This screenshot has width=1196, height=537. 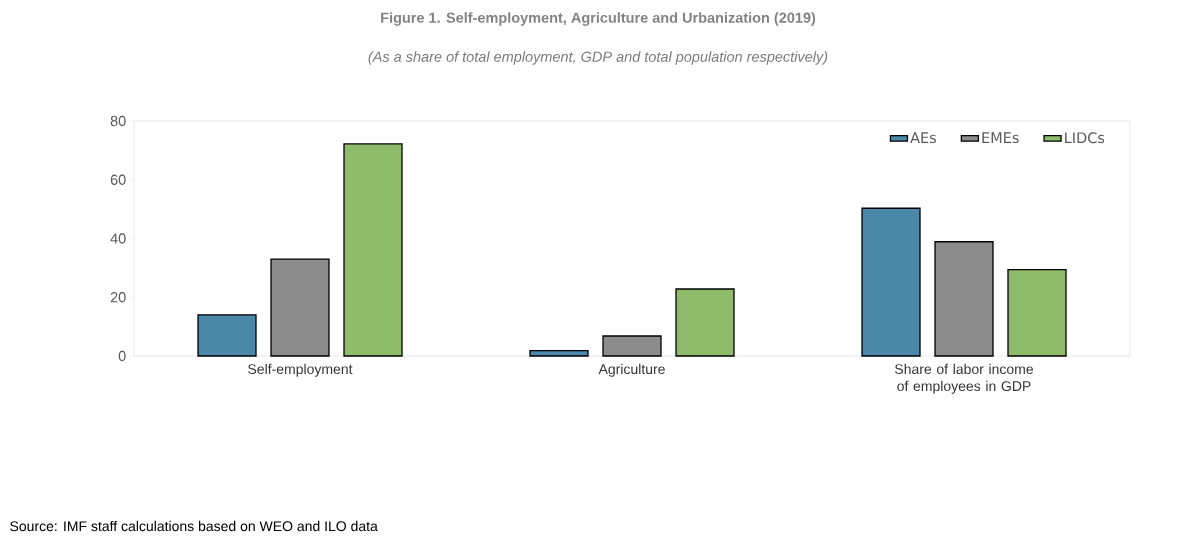 I want to click on chart-title: Figure 1. Self-employment, Agriculture and Urbanization (2019), so click(x=598, y=19).